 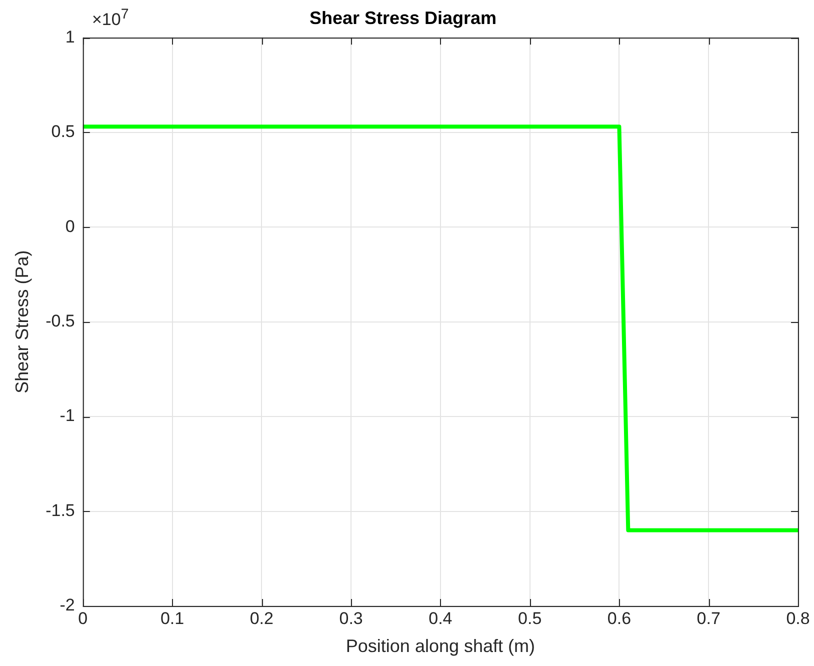 I want to click on x-axis-title: Position along shaft (m), so click(x=440, y=646).